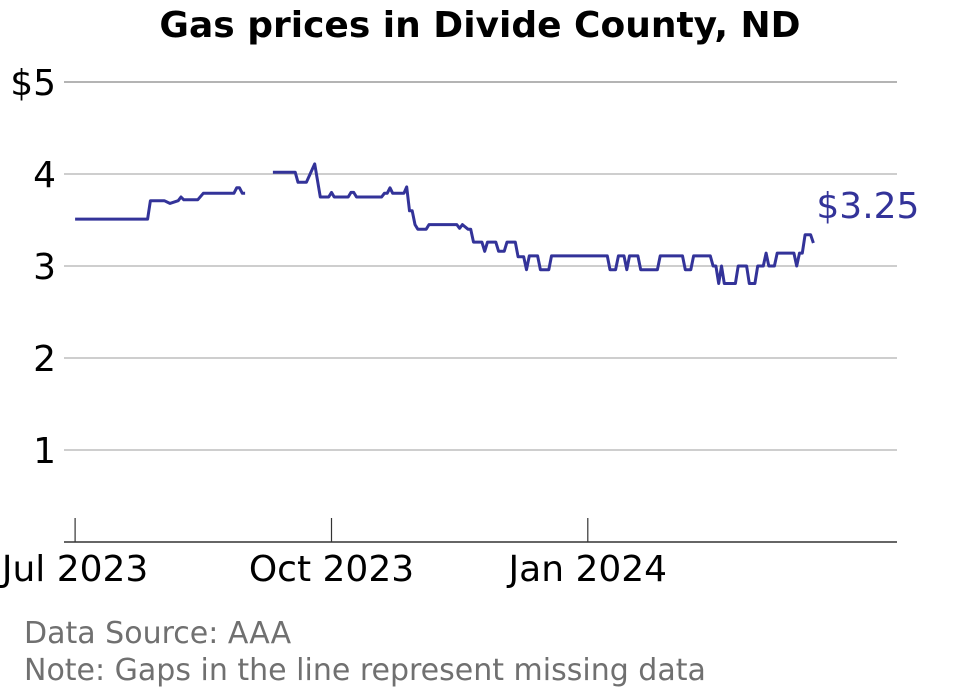 Image resolution: width=980 pixels, height=699 pixels. I want to click on x-tick-label: Jul 2023, so click(74, 569).